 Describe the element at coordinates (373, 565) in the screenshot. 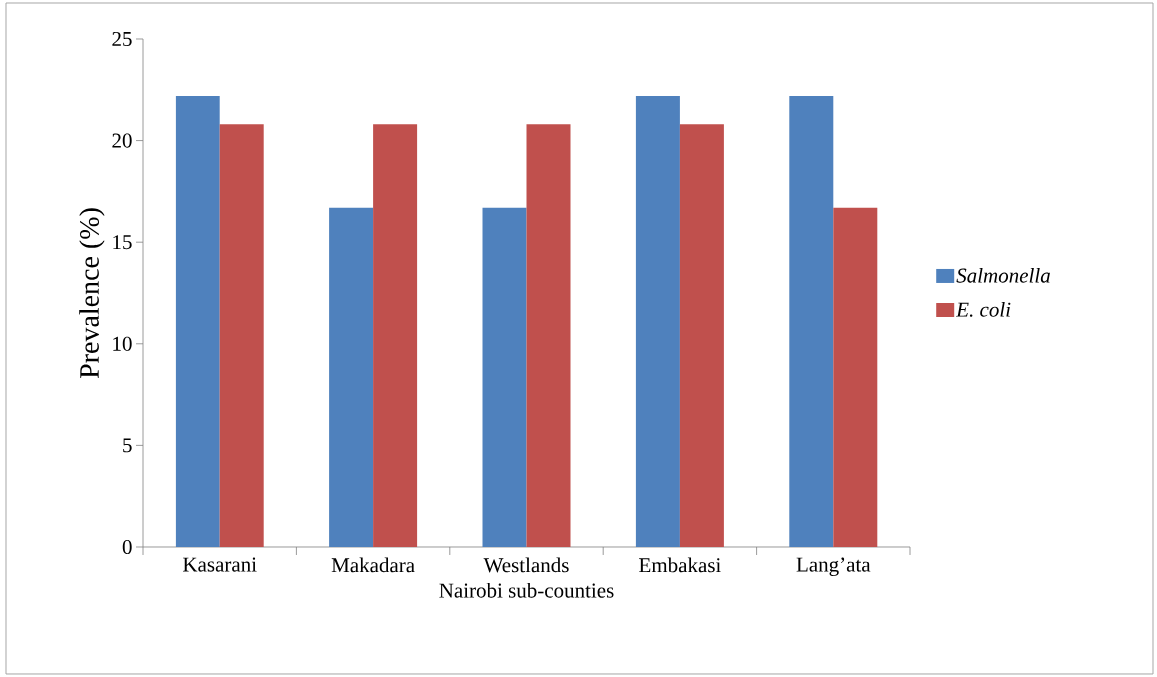

I see `x-tick-label: Makadara` at that location.